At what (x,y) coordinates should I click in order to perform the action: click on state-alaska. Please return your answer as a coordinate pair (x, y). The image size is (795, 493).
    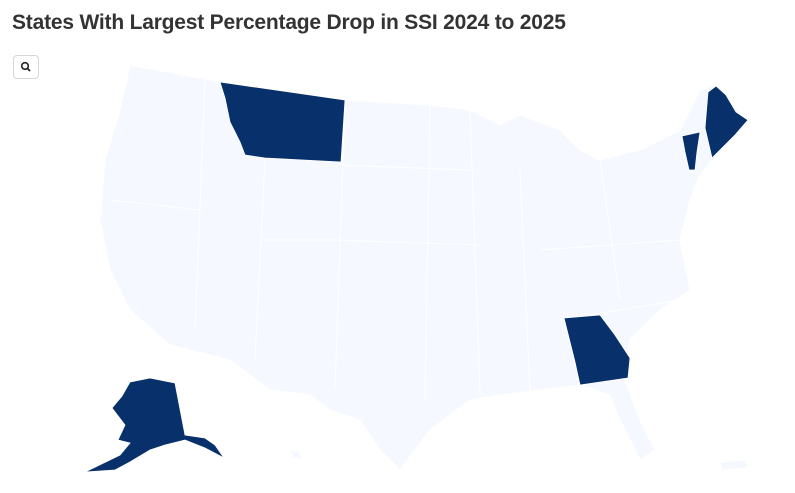
    Looking at the image, I should click on (154, 425).